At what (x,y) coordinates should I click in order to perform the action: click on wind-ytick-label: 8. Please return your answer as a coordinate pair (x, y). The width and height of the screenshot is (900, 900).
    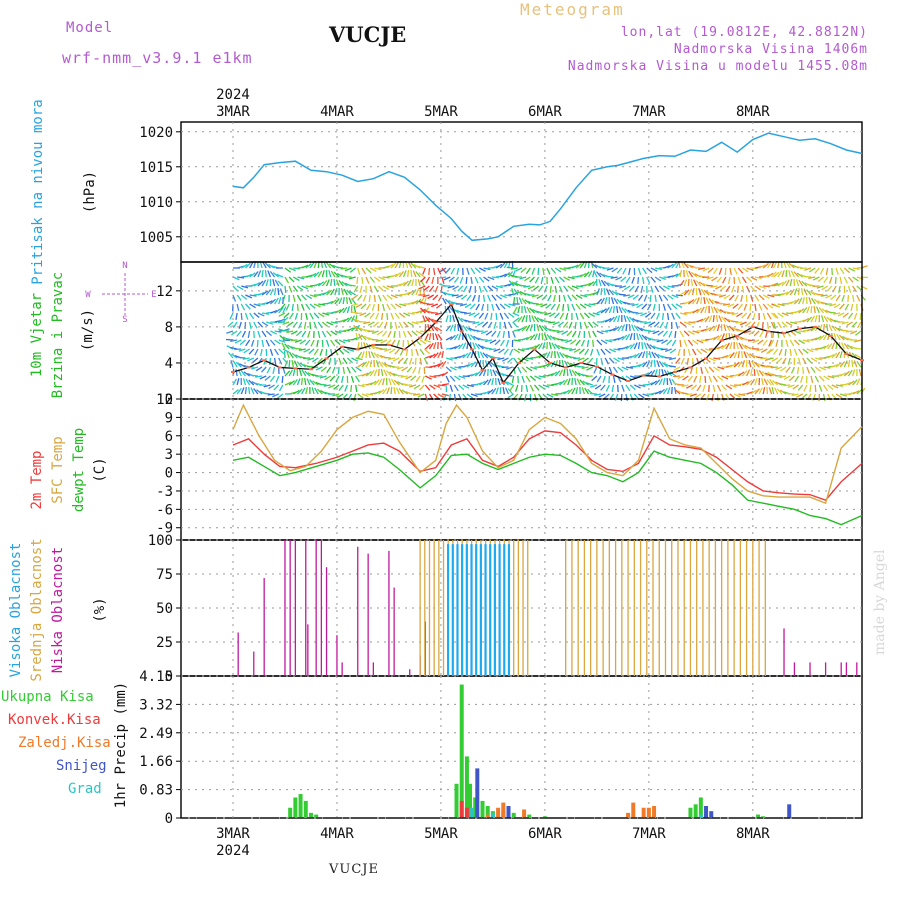
    Looking at the image, I should click on (169, 328).